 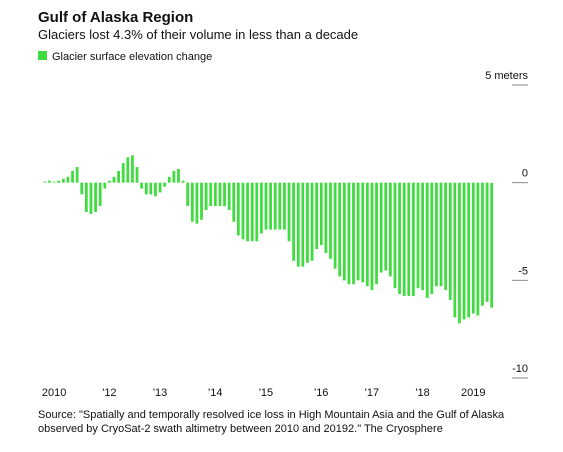 What do you see at coordinates (520, 369) in the screenshot?
I see `y-tick-label: -10` at bounding box center [520, 369].